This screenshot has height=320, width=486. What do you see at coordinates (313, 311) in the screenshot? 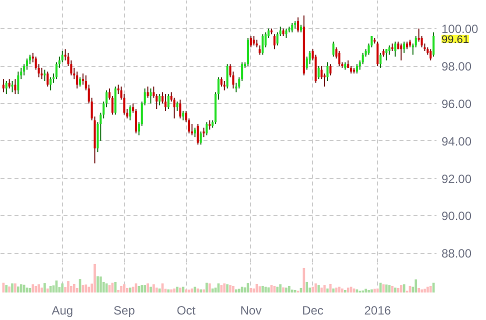
I see `x-tick-label: Dec` at bounding box center [313, 311].